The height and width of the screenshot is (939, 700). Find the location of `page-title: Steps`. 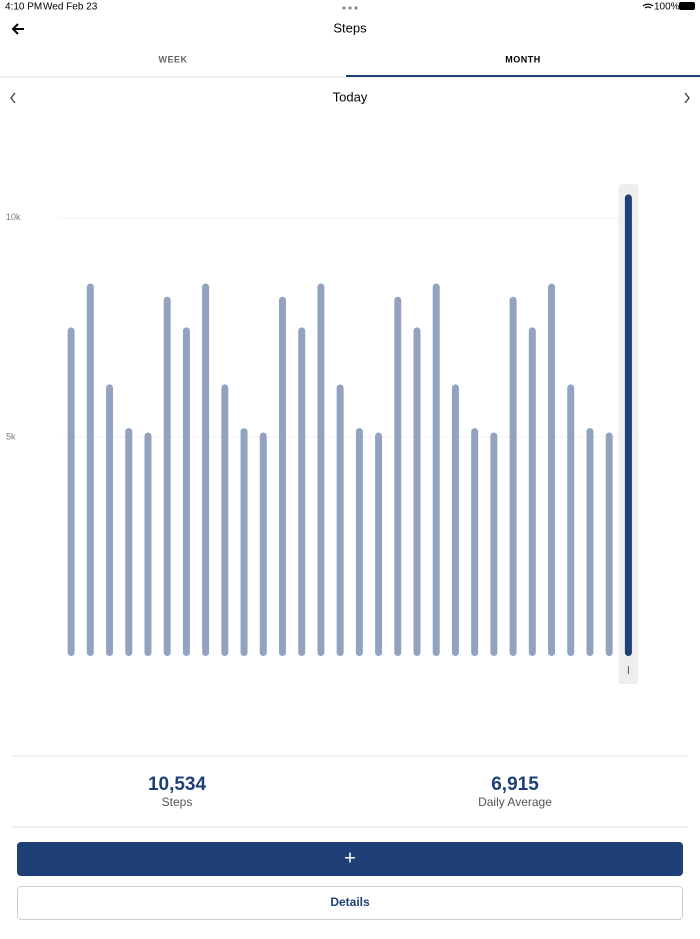

page-title: Steps is located at coordinates (350, 27).